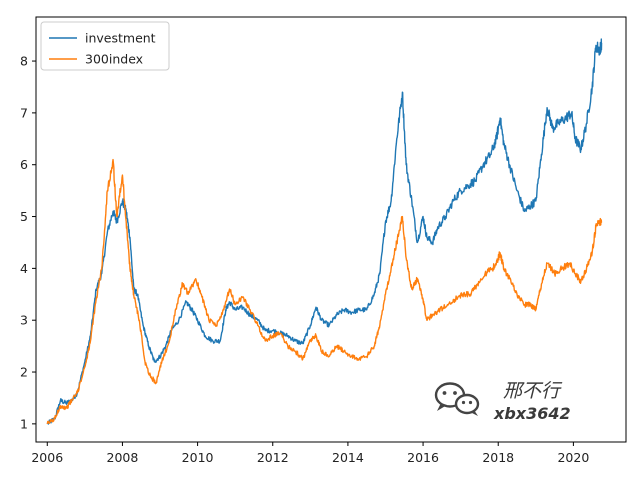 Image resolution: width=641 pixels, height=485 pixels. Describe the element at coordinates (24, 164) in the screenshot. I see `y-tick-label: 6` at that location.